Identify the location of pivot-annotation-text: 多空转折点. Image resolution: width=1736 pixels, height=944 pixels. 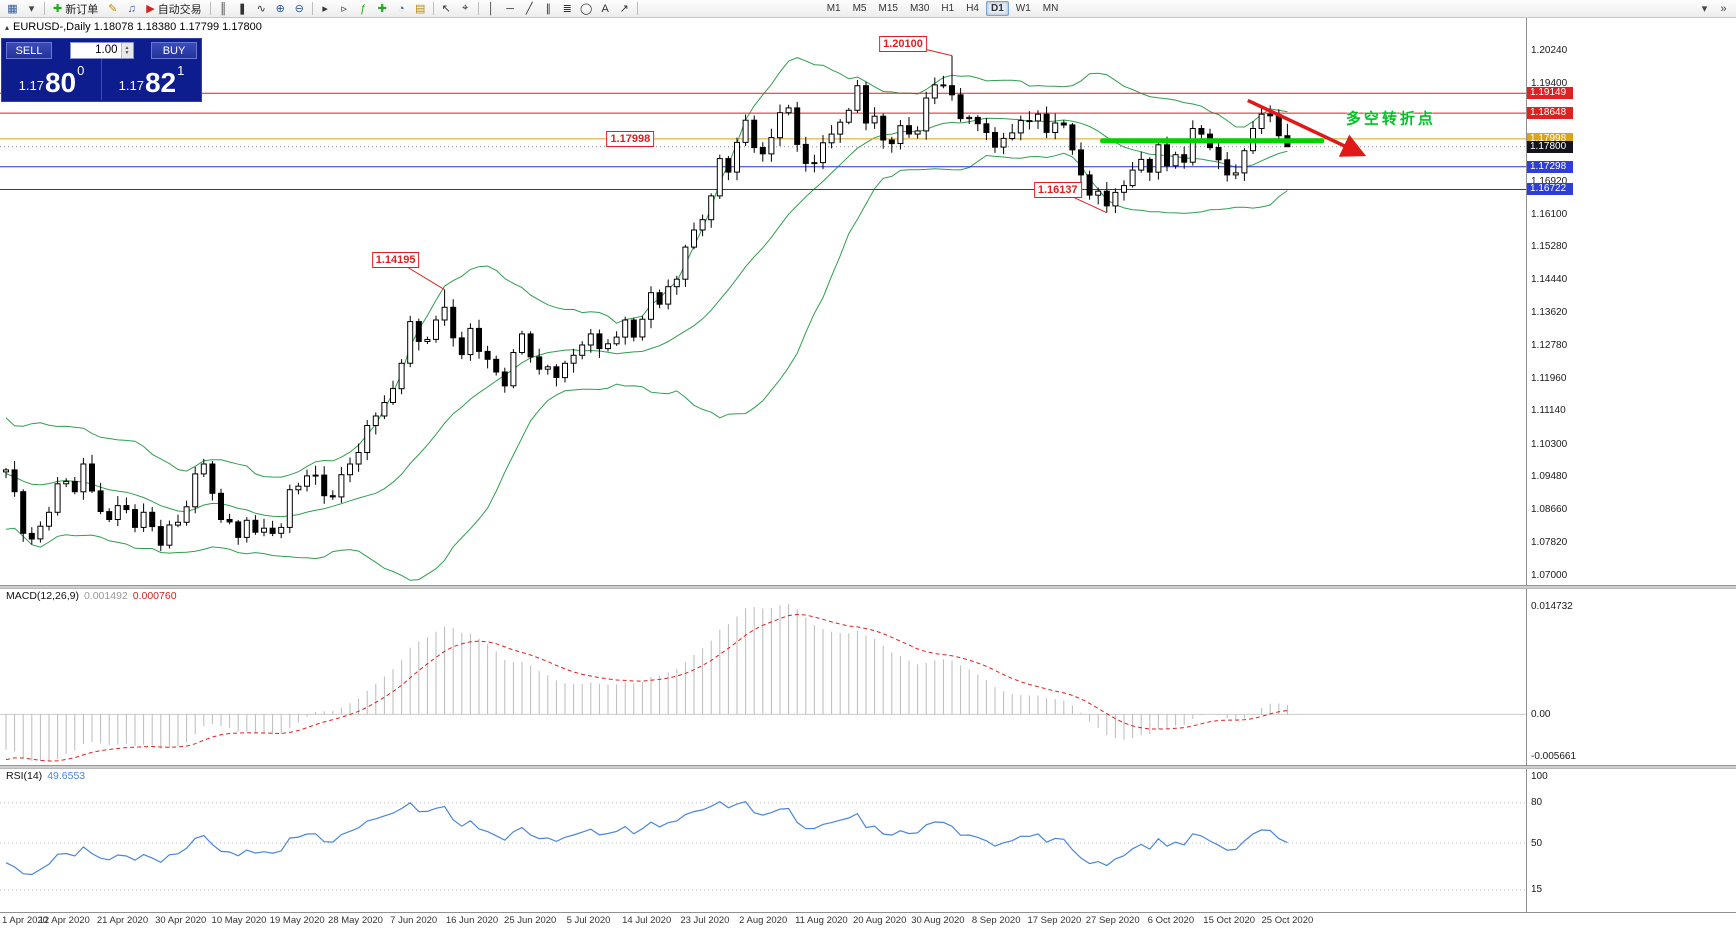
(1390, 119).